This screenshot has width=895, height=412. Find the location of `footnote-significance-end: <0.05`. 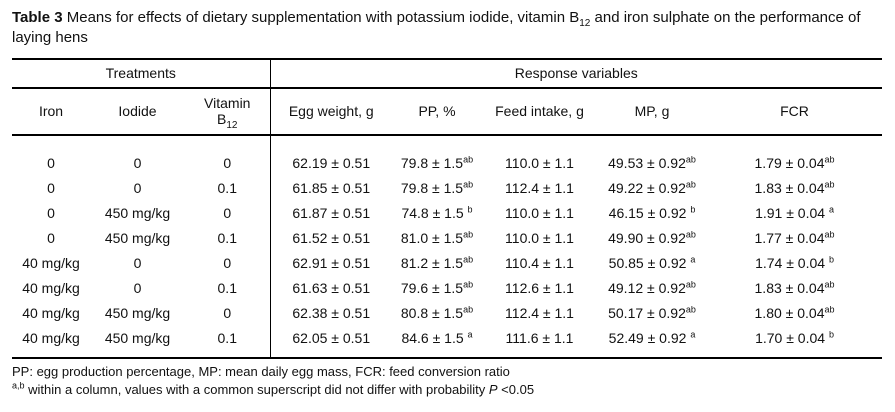

footnote-significance-end: <0.05 is located at coordinates (516, 390).